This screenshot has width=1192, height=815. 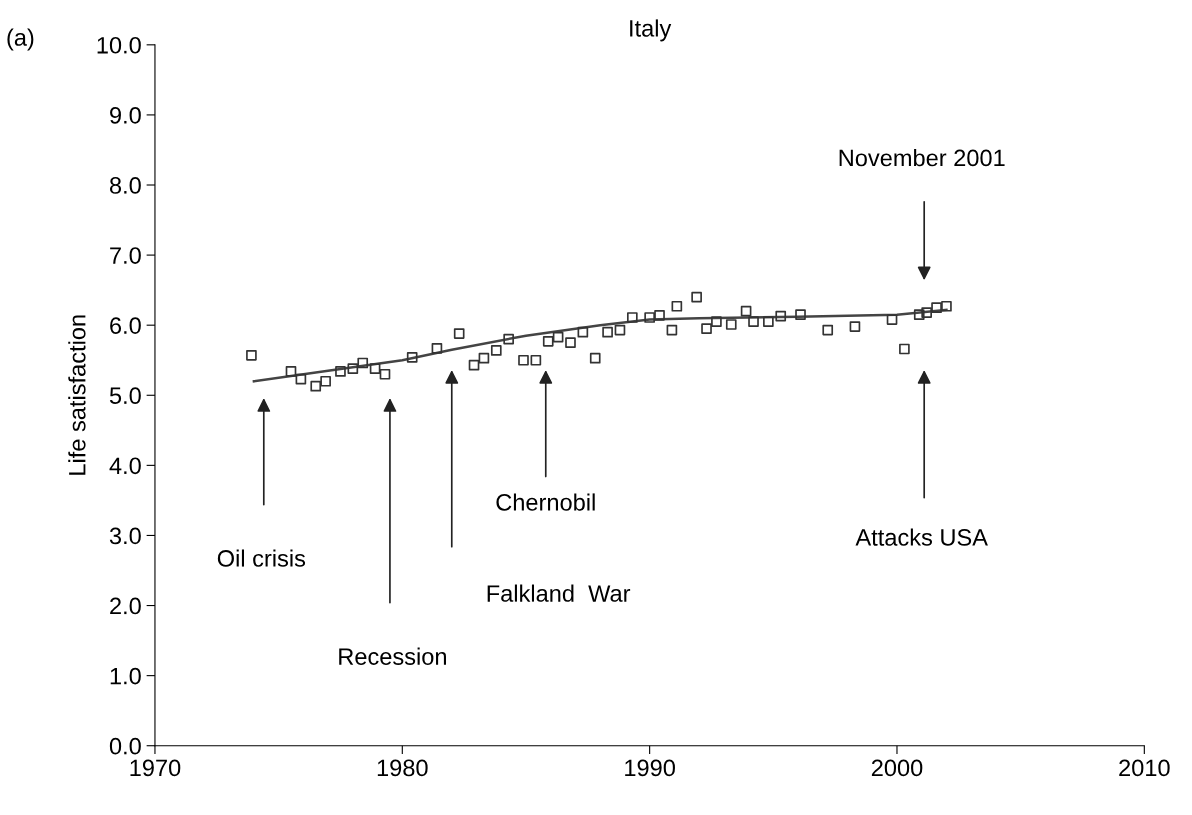 What do you see at coordinates (921, 537) in the screenshot?
I see `annotation: Attacks USA` at bounding box center [921, 537].